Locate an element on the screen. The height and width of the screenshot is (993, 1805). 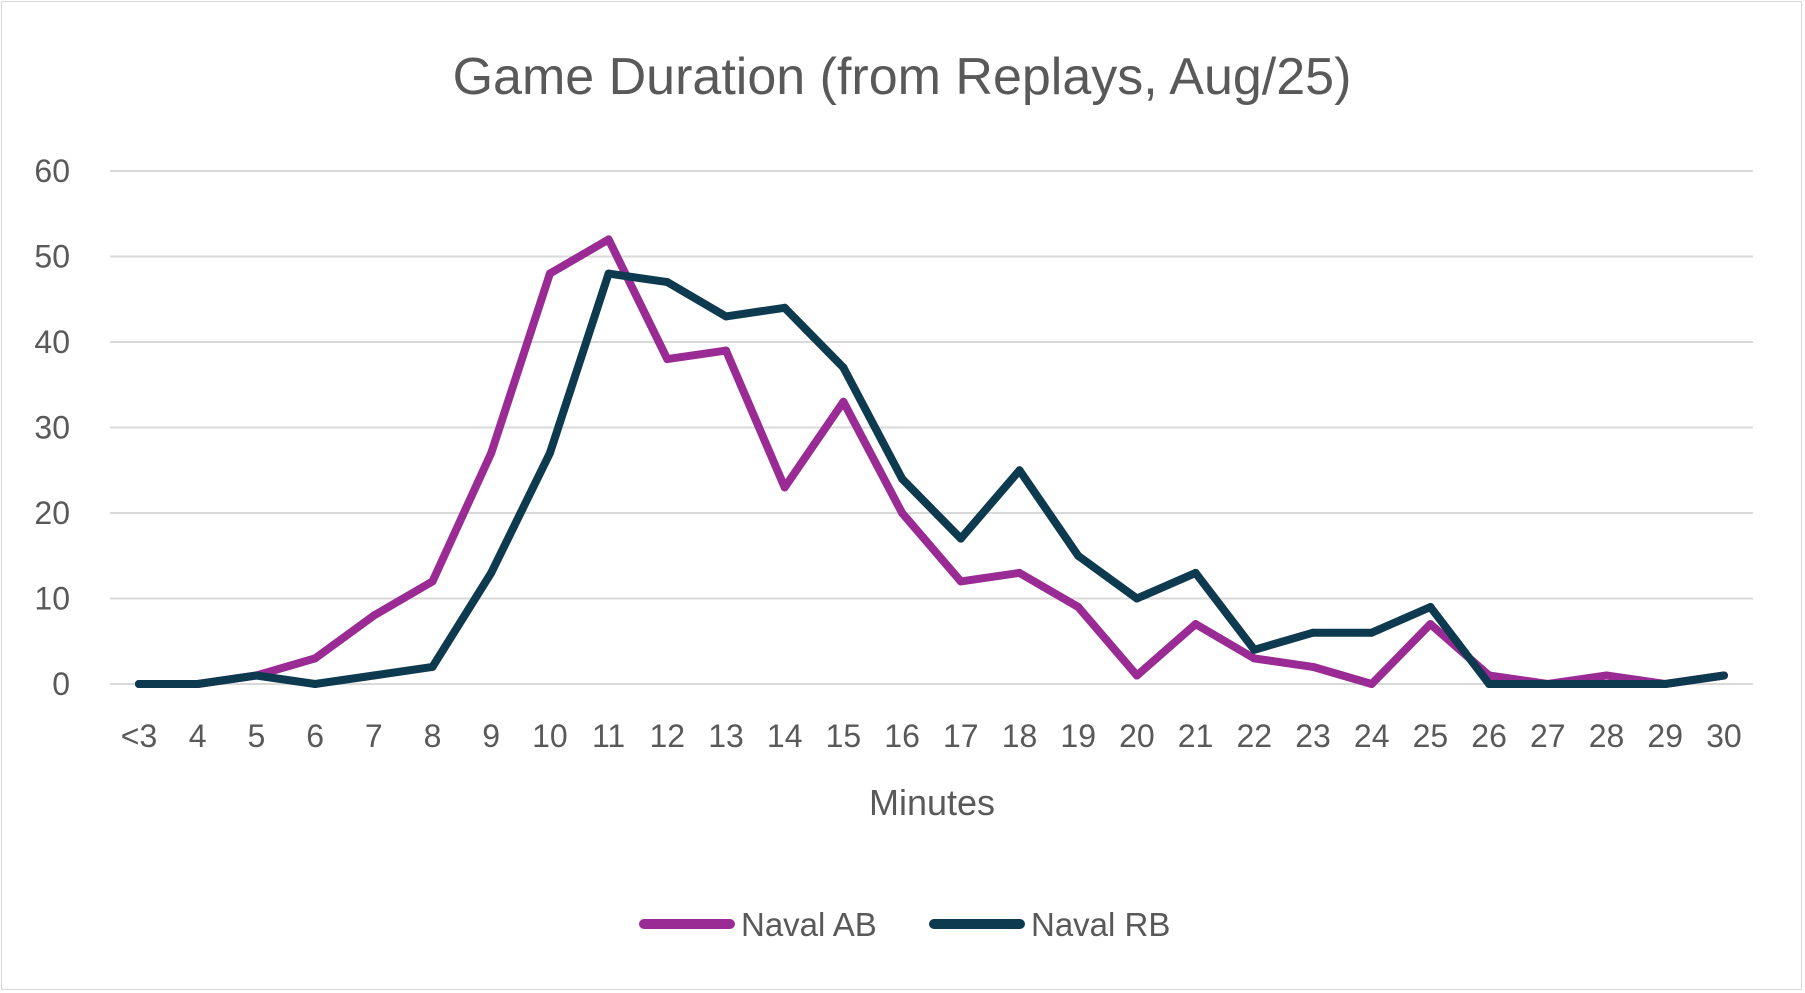
x-tick-label: 7 is located at coordinates (374, 736).